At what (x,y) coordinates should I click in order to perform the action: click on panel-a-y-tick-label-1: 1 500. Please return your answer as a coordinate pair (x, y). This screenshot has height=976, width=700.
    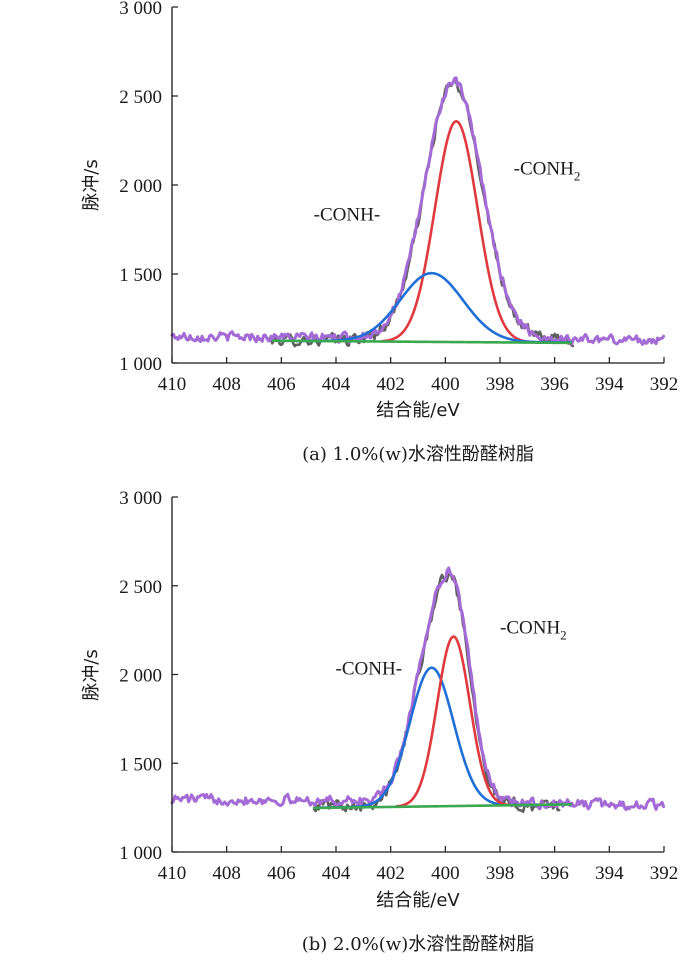
    Looking at the image, I should click on (140, 275).